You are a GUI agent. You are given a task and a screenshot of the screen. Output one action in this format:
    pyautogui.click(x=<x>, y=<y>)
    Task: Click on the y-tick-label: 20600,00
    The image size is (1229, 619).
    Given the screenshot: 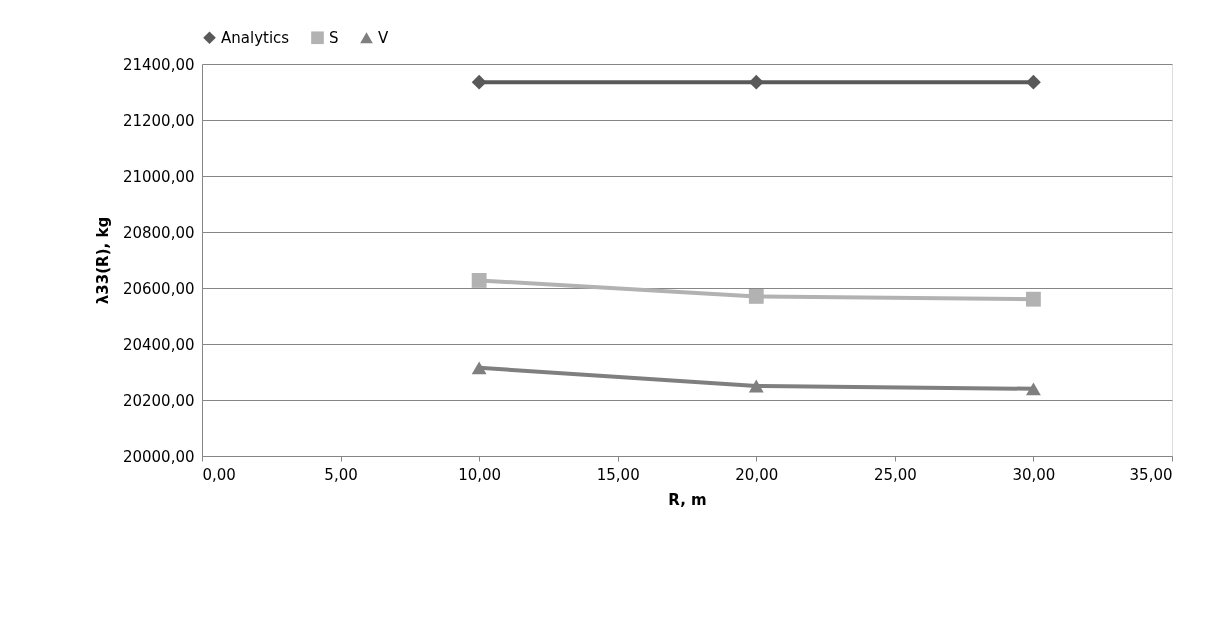 What is the action you would take?
    pyautogui.click(x=158, y=288)
    